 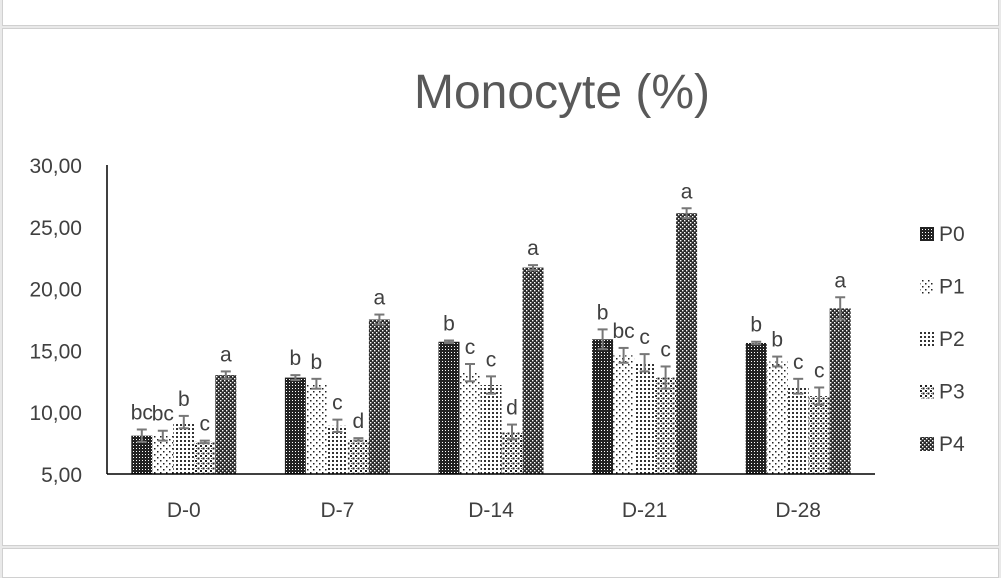 What do you see at coordinates (952, 234) in the screenshot?
I see `legend-label: P0` at bounding box center [952, 234].